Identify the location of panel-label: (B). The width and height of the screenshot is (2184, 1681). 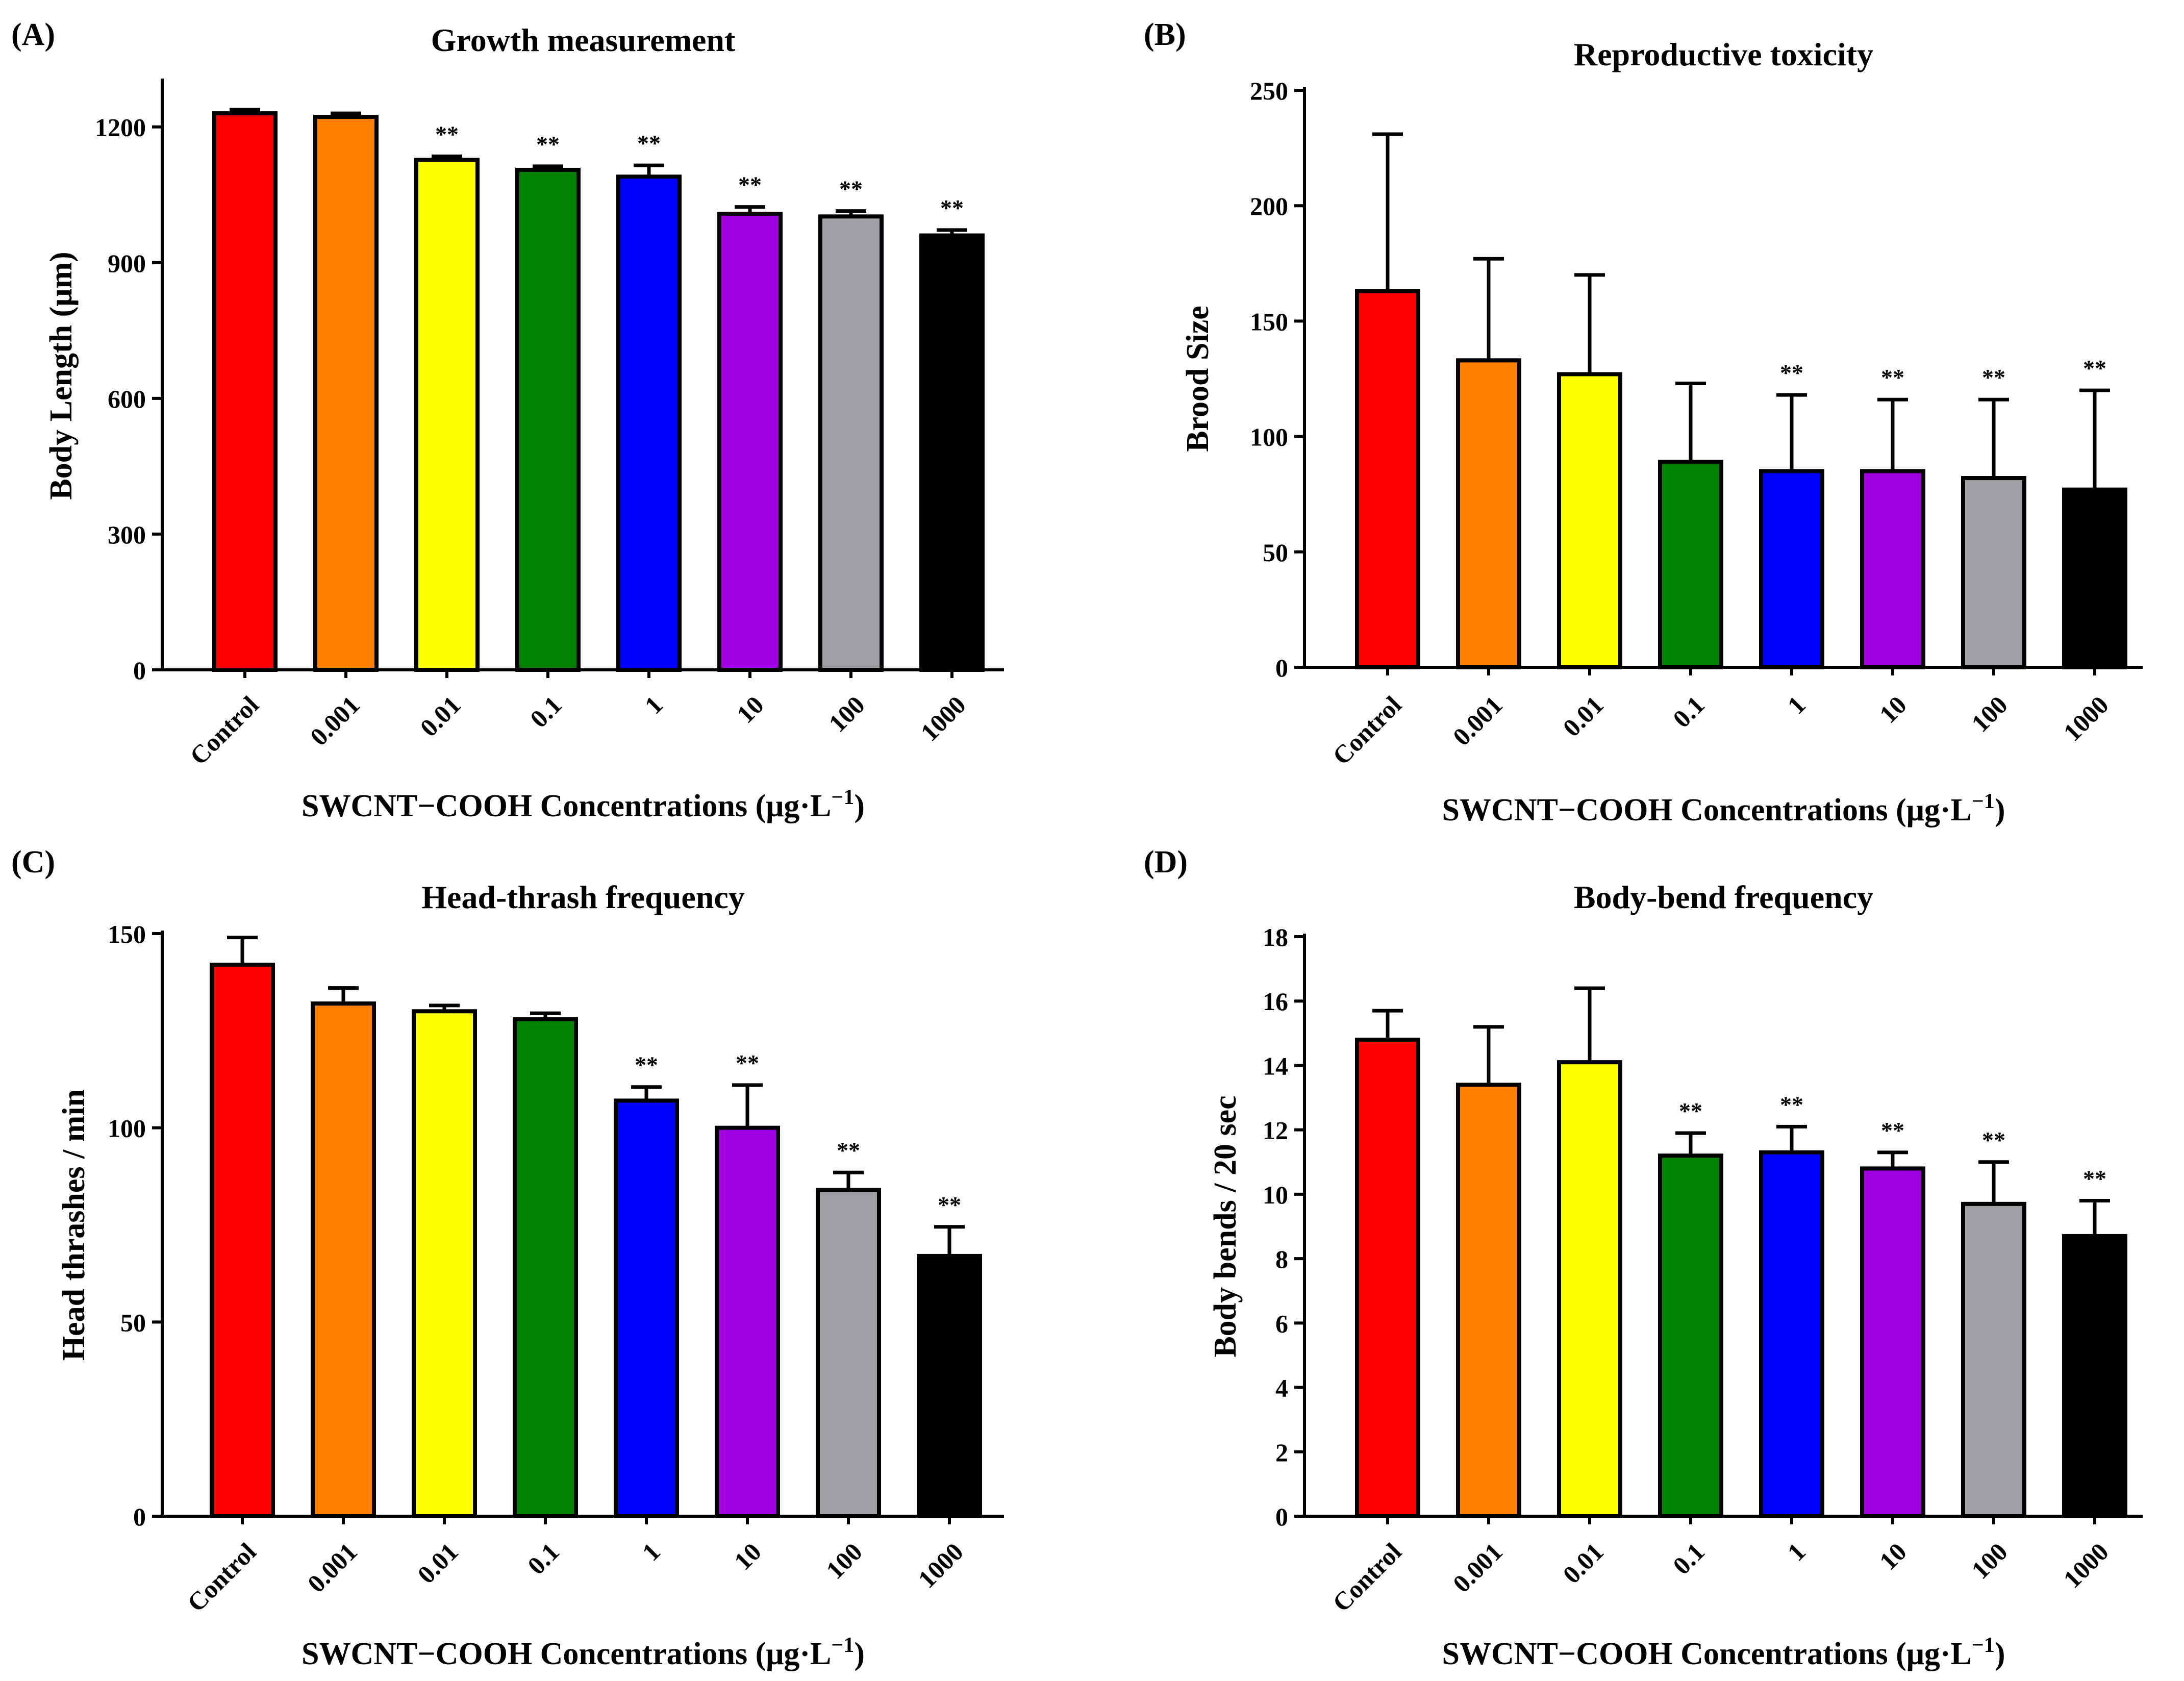
(1165, 34).